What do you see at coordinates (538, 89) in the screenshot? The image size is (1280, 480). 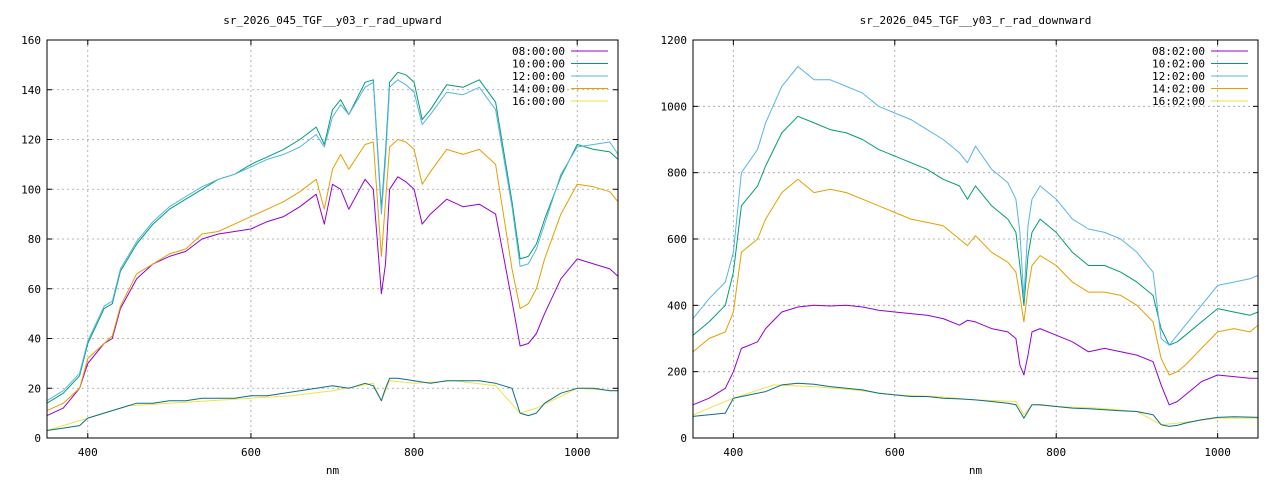 I see `legend-entry-label: 14:00:00` at bounding box center [538, 89].